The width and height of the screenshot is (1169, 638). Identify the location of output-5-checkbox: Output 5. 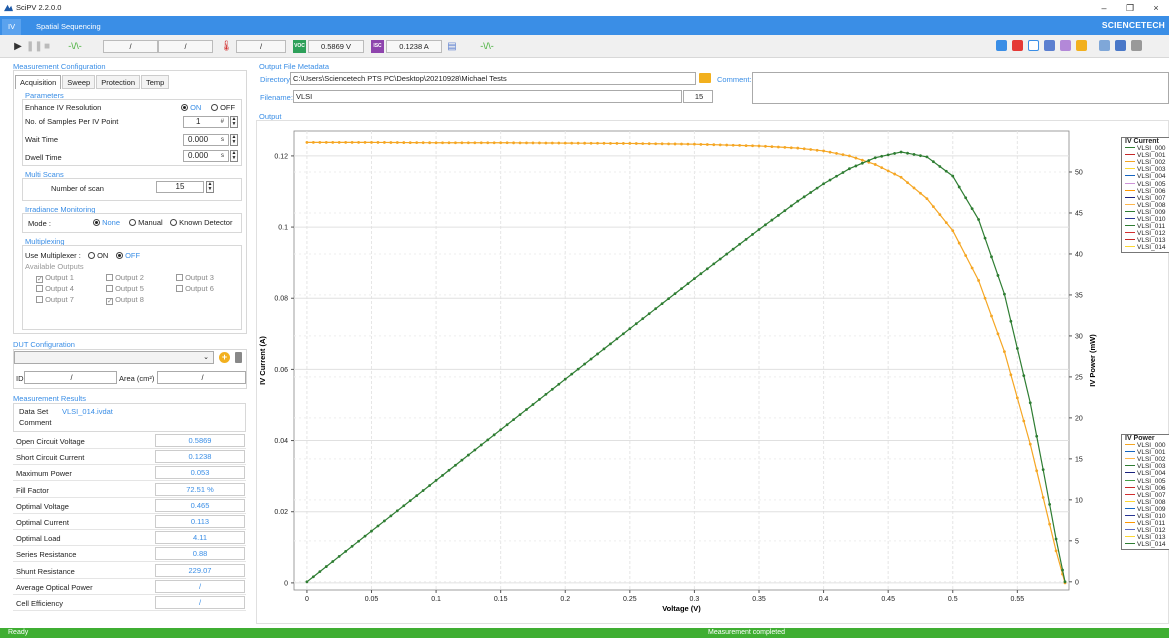
(125, 288).